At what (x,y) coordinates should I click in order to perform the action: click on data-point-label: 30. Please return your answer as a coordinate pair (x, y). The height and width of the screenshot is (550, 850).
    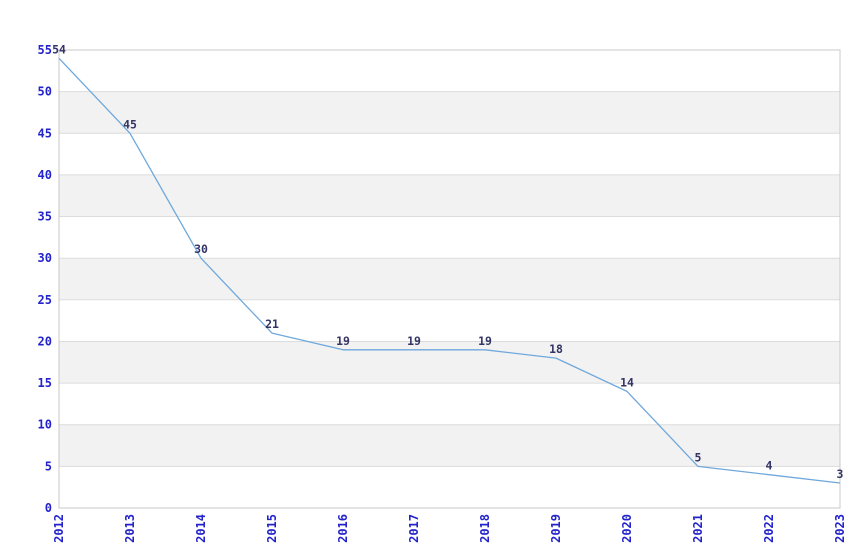
    Looking at the image, I should click on (201, 249).